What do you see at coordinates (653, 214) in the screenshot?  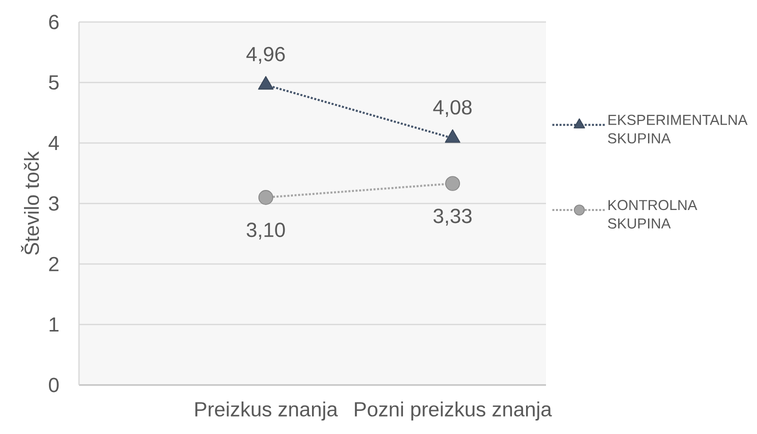 I see `legend-label: KONTROLNA SKUPINA` at bounding box center [653, 214].